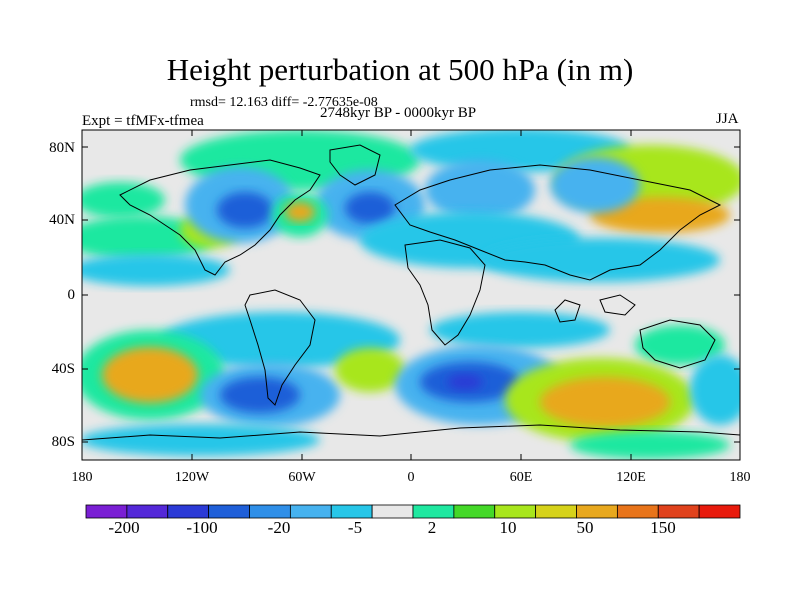  I want to click on lon-label: 60W, so click(302, 477).